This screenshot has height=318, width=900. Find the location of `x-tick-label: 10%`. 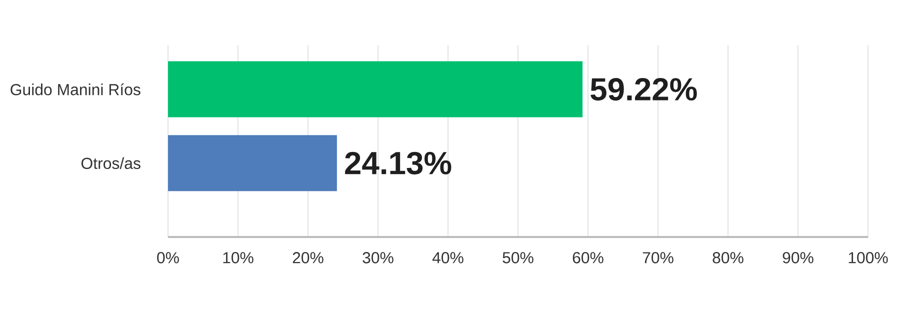

x-tick-label: 10% is located at coordinates (238, 258).